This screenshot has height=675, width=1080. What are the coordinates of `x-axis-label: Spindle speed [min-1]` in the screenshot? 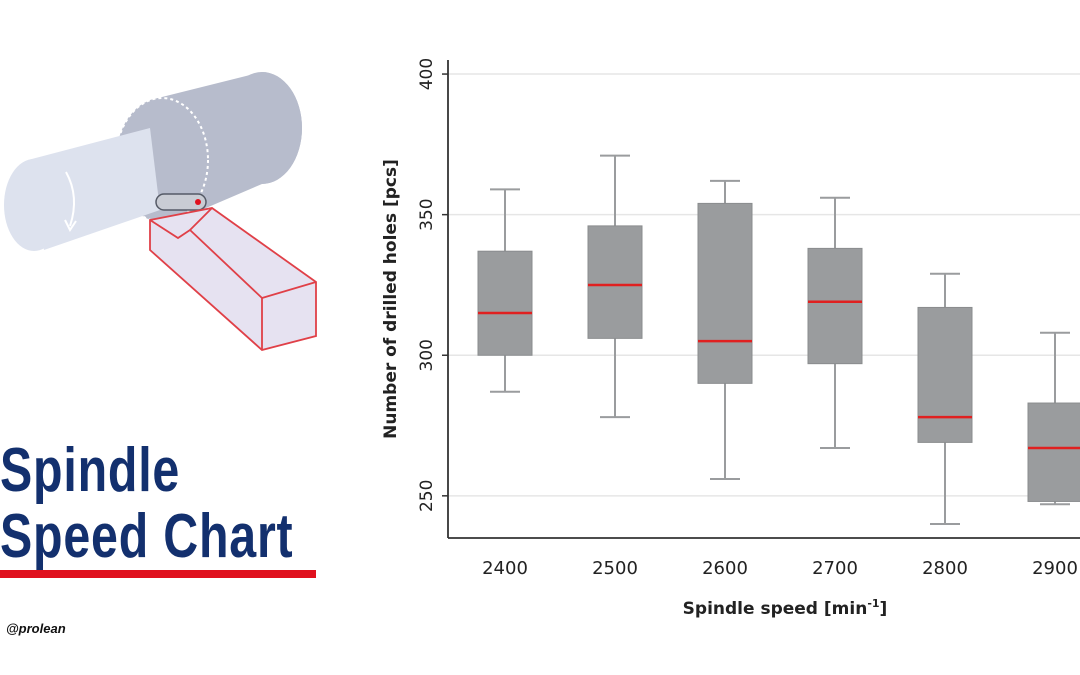 It's located at (785, 608).